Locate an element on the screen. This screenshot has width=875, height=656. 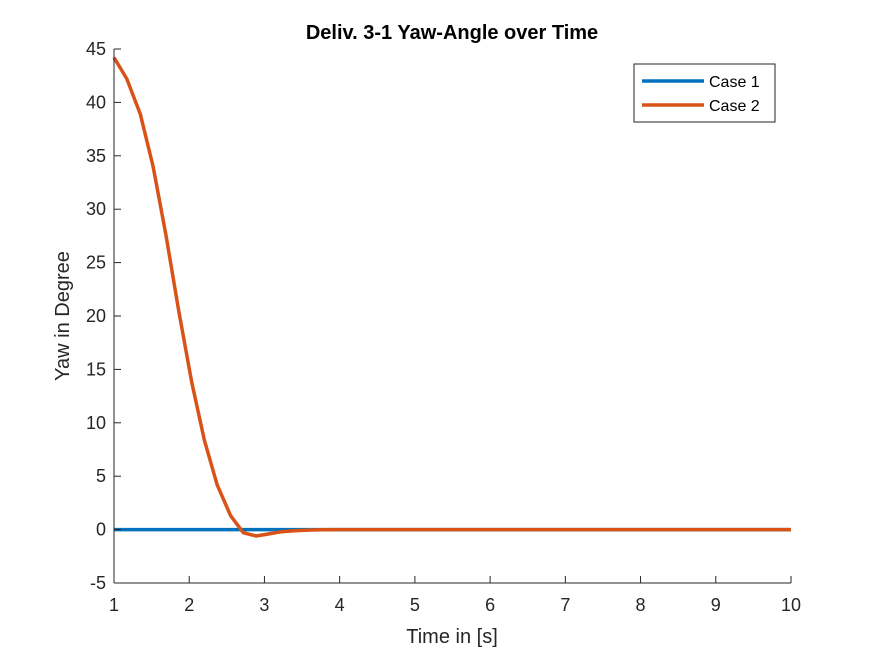
y-tick-label-10: 10 is located at coordinates (96, 423).